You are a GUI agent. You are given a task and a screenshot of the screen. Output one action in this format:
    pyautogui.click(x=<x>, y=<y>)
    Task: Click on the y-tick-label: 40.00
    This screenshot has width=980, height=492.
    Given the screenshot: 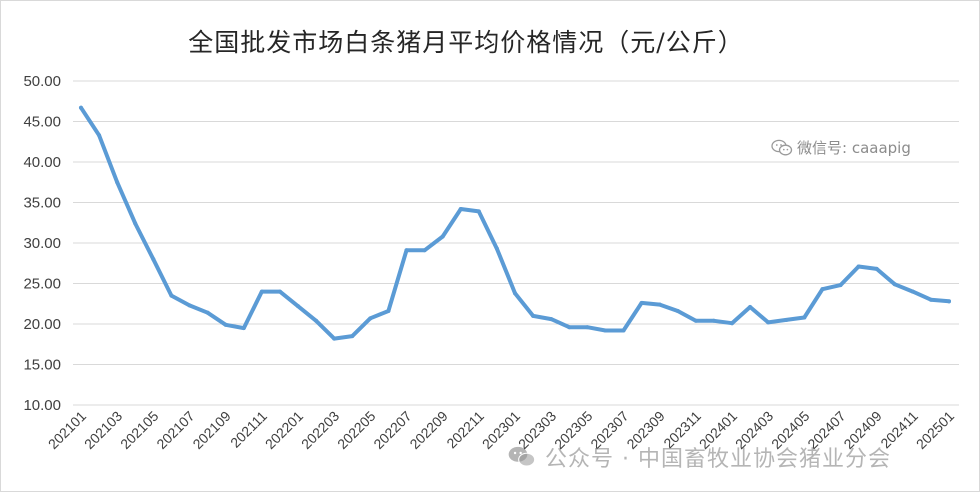 What is the action you would take?
    pyautogui.click(x=42, y=162)
    